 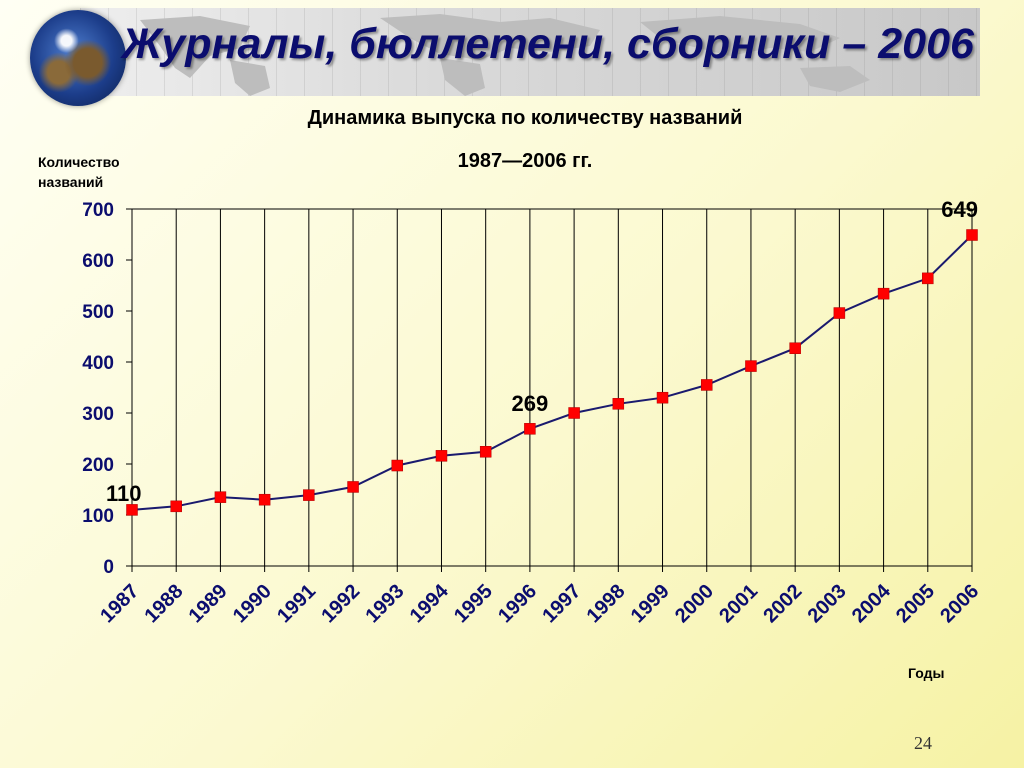 What do you see at coordinates (561, 603) in the screenshot?
I see `x-tick-label: 1997` at bounding box center [561, 603].